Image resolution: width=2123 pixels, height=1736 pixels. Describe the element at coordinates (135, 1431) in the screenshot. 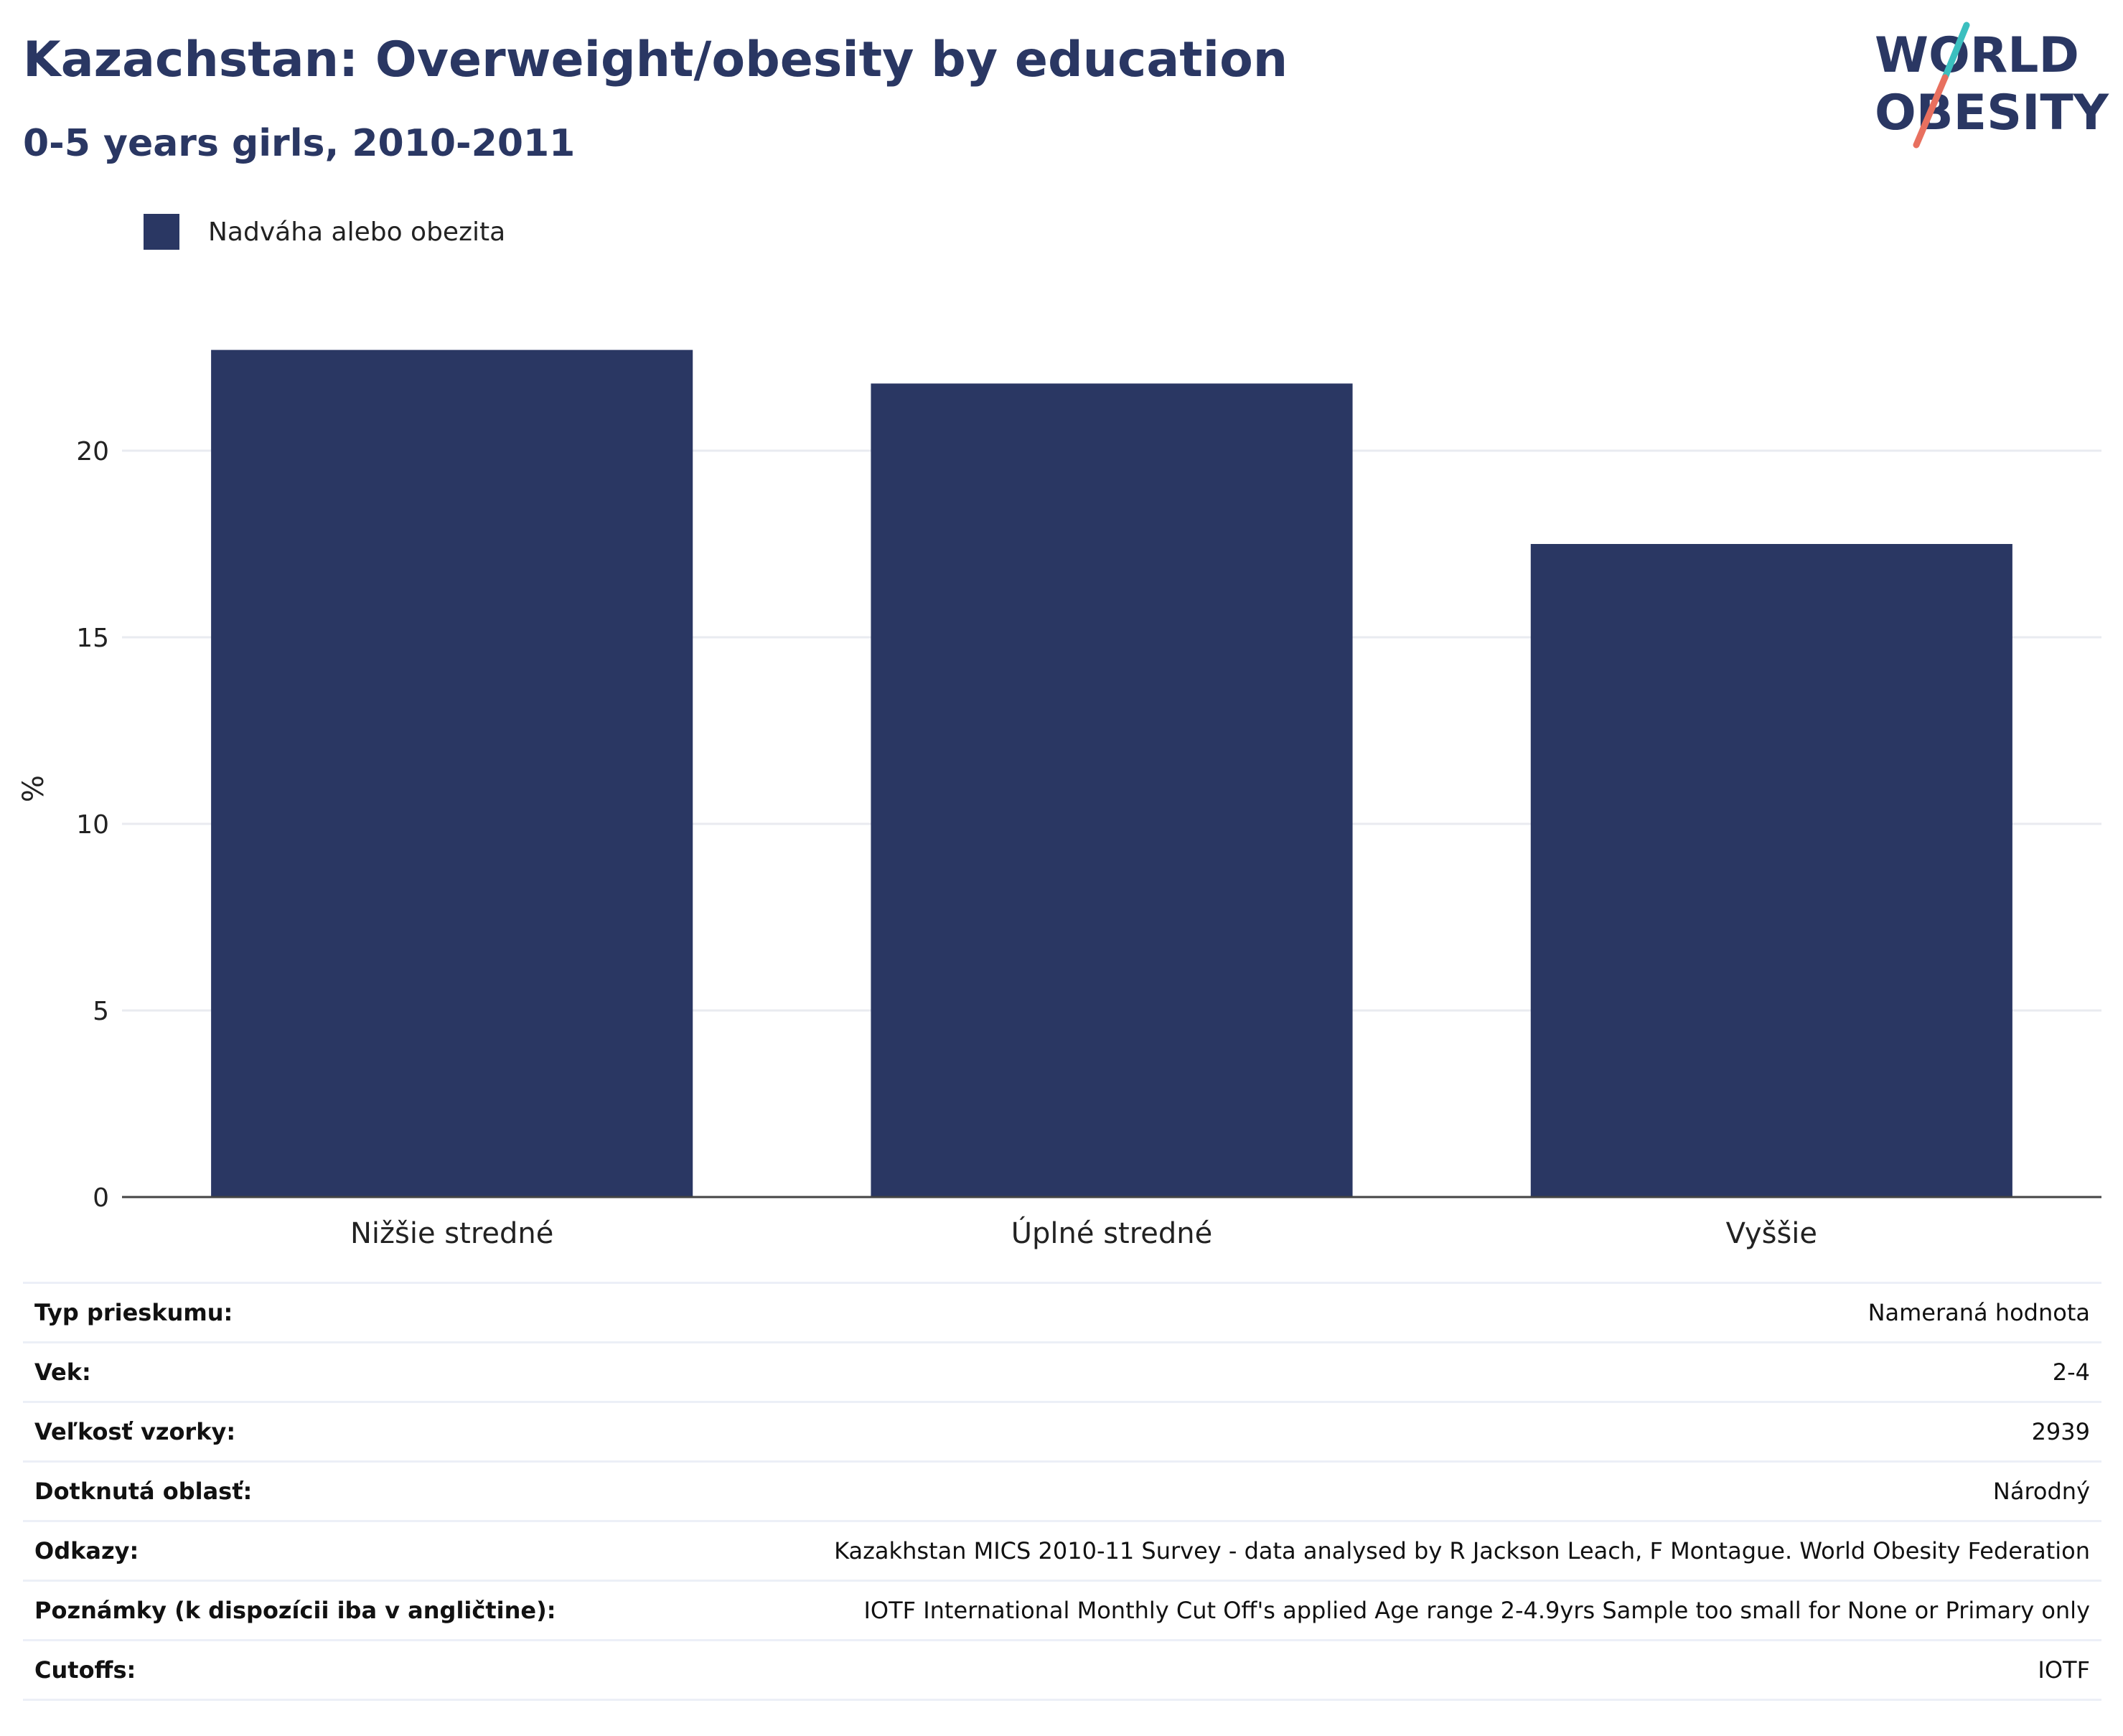

I see `info-key: Veľkosť vzorky:` at that location.